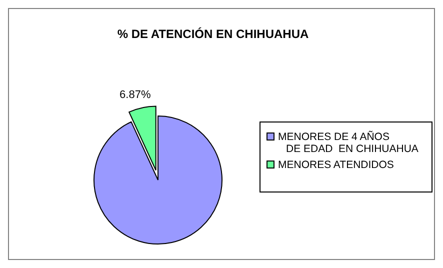 The width and height of the screenshot is (443, 268). What do you see at coordinates (135, 95) in the screenshot?
I see `data-label: 6.87%` at bounding box center [135, 95].